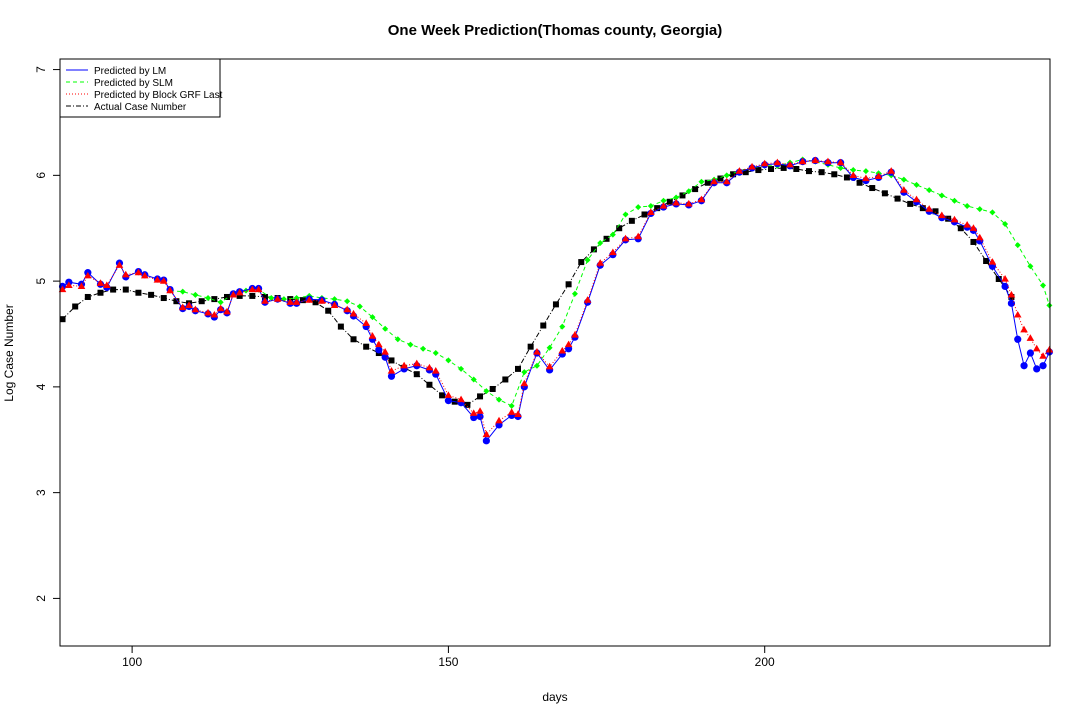  What do you see at coordinates (554, 697) in the screenshot?
I see `x-axis-label: days` at bounding box center [554, 697].